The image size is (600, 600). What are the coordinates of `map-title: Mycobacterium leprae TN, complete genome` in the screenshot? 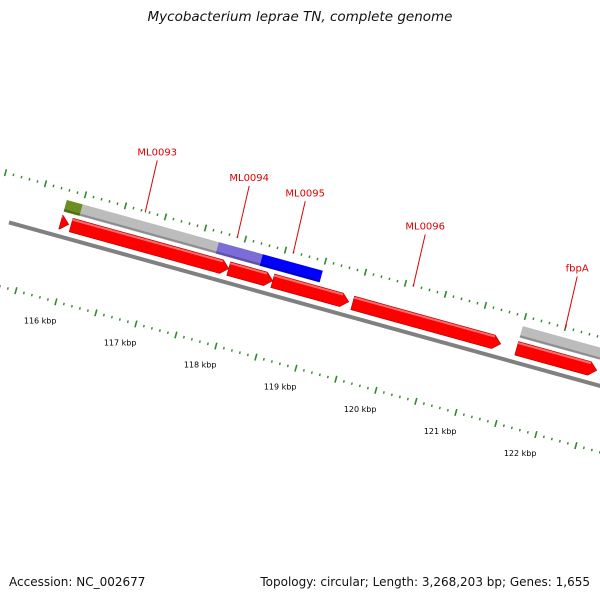 It's located at (300, 17).